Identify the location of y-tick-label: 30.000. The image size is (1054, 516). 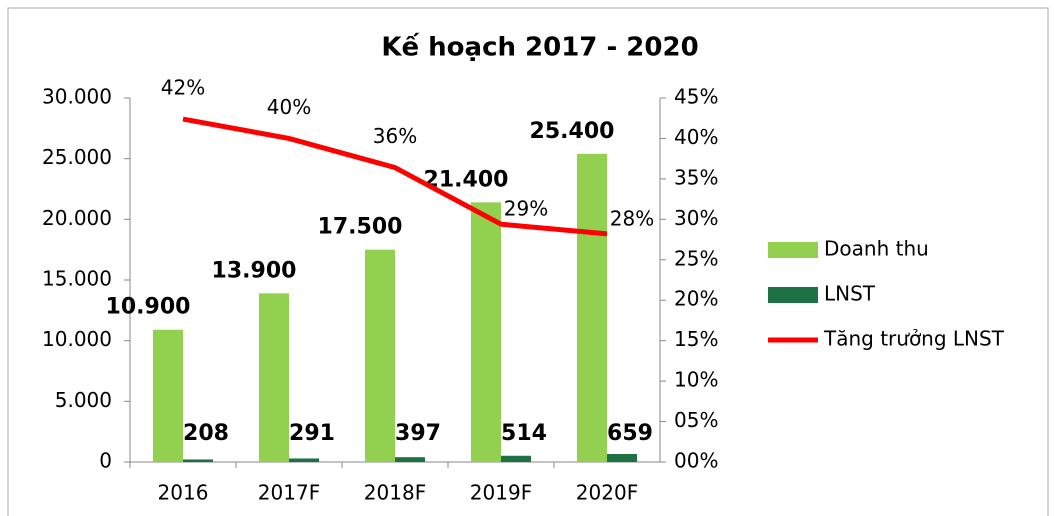
(77, 97).